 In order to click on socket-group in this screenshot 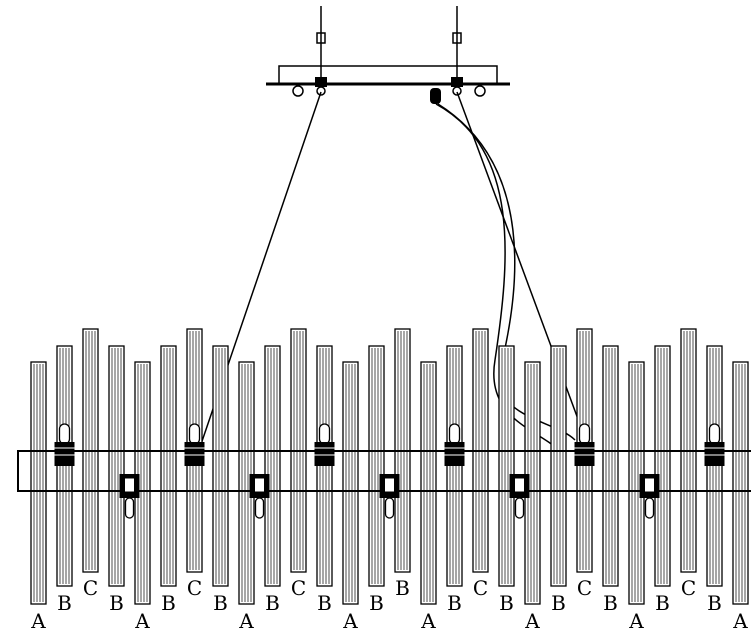, I will do `click(389, 471)`.